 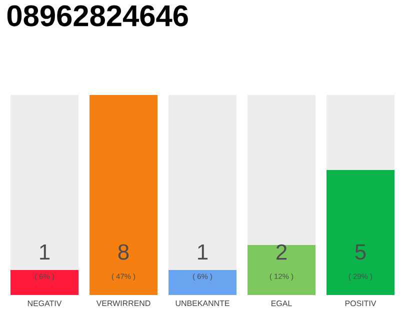 What do you see at coordinates (360, 252) in the screenshot?
I see `data-label: 5` at bounding box center [360, 252].